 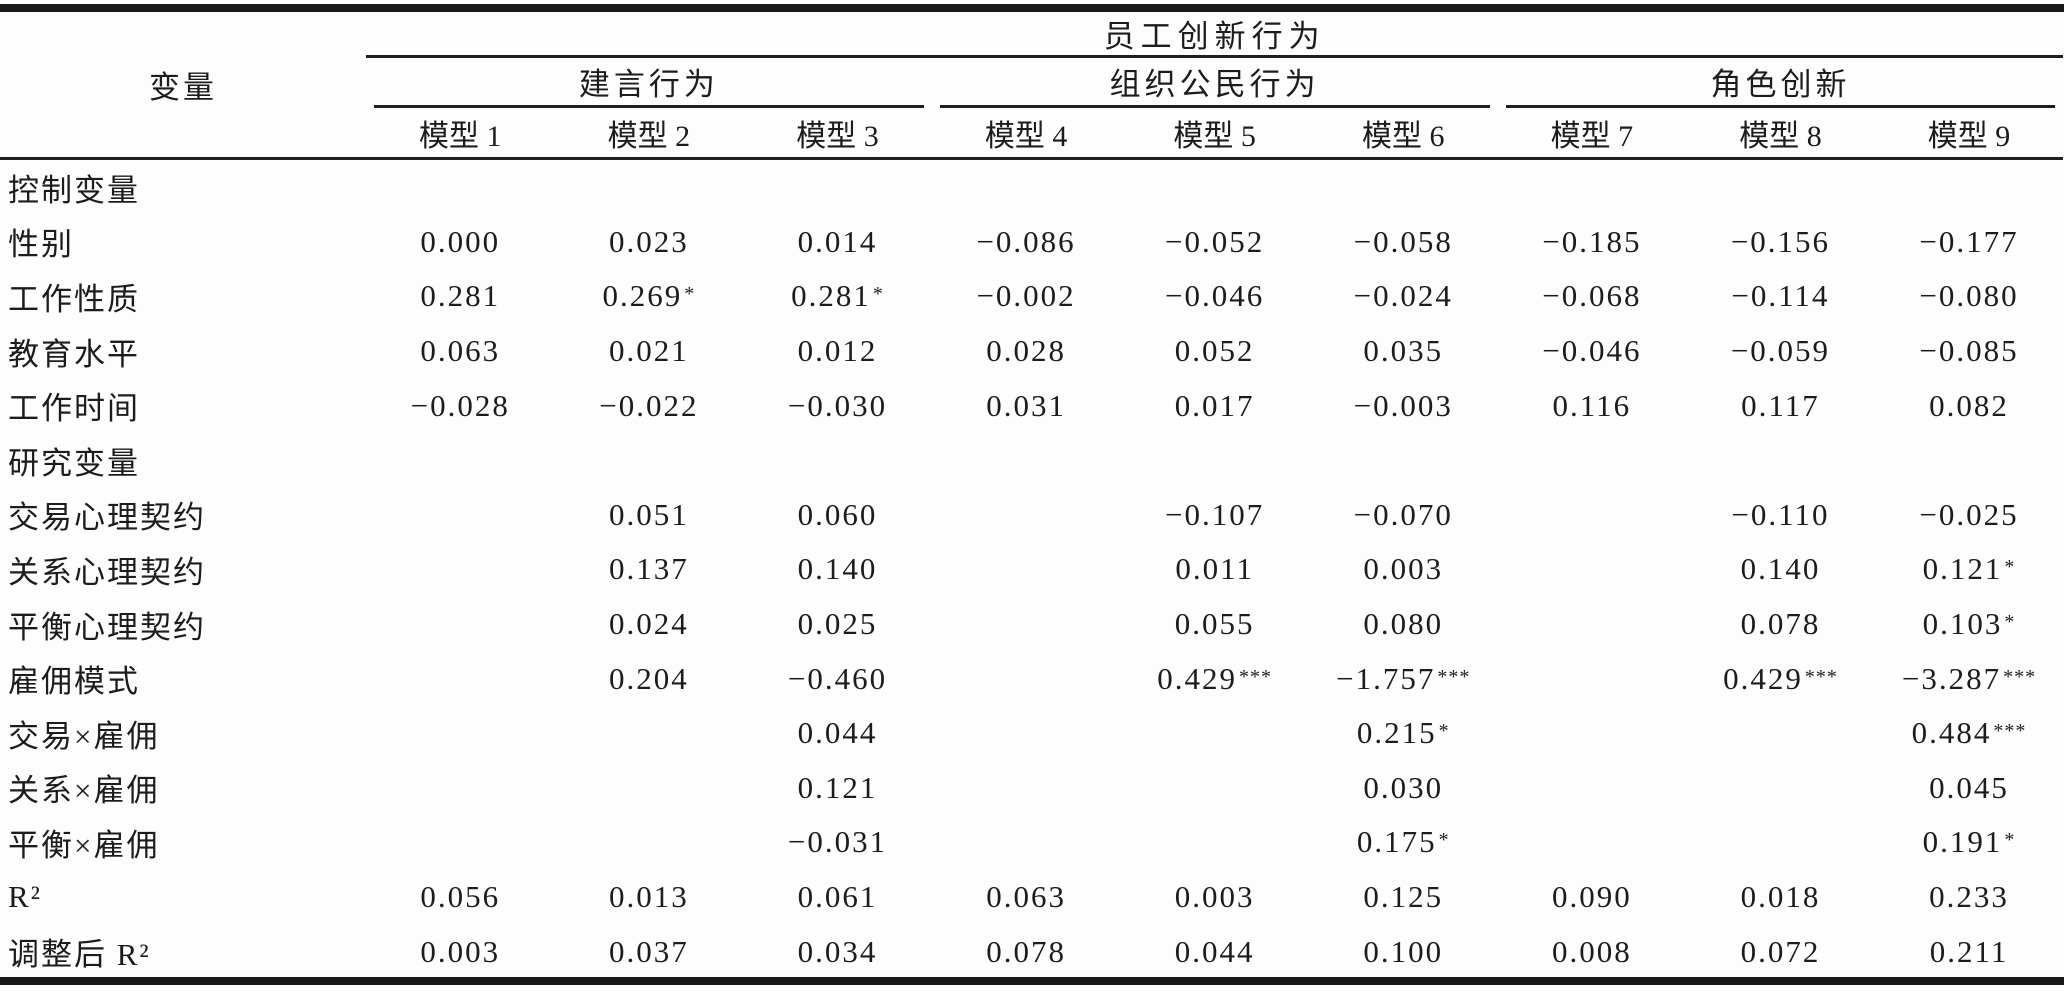 I want to click on table-cell: 0.072, so click(x=1780, y=951).